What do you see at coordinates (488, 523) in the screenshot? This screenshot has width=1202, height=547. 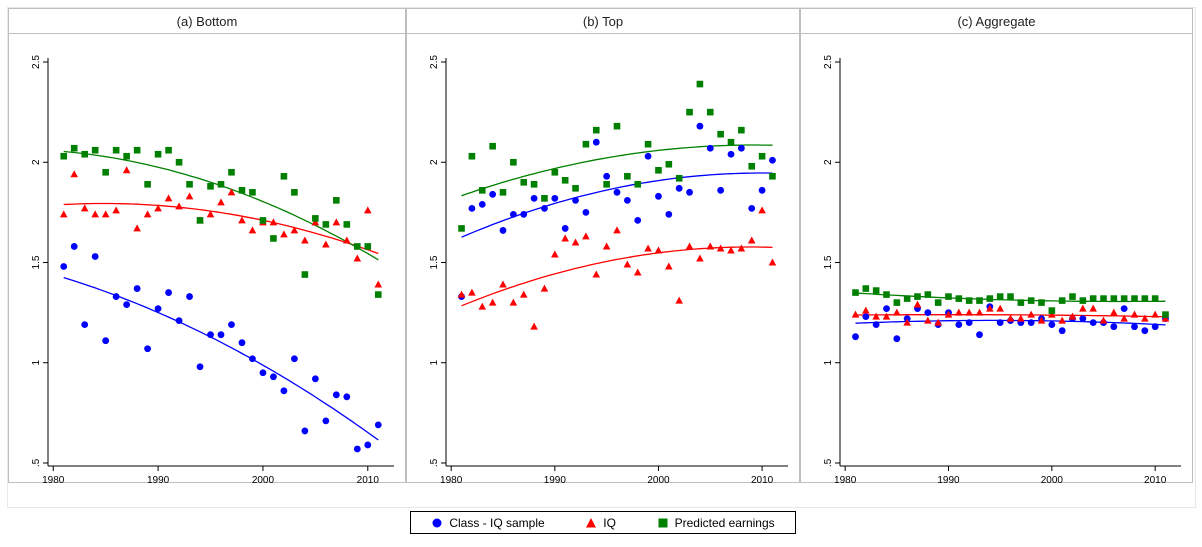 I see `legend-item-class-iq: Class - IQ sample` at bounding box center [488, 523].